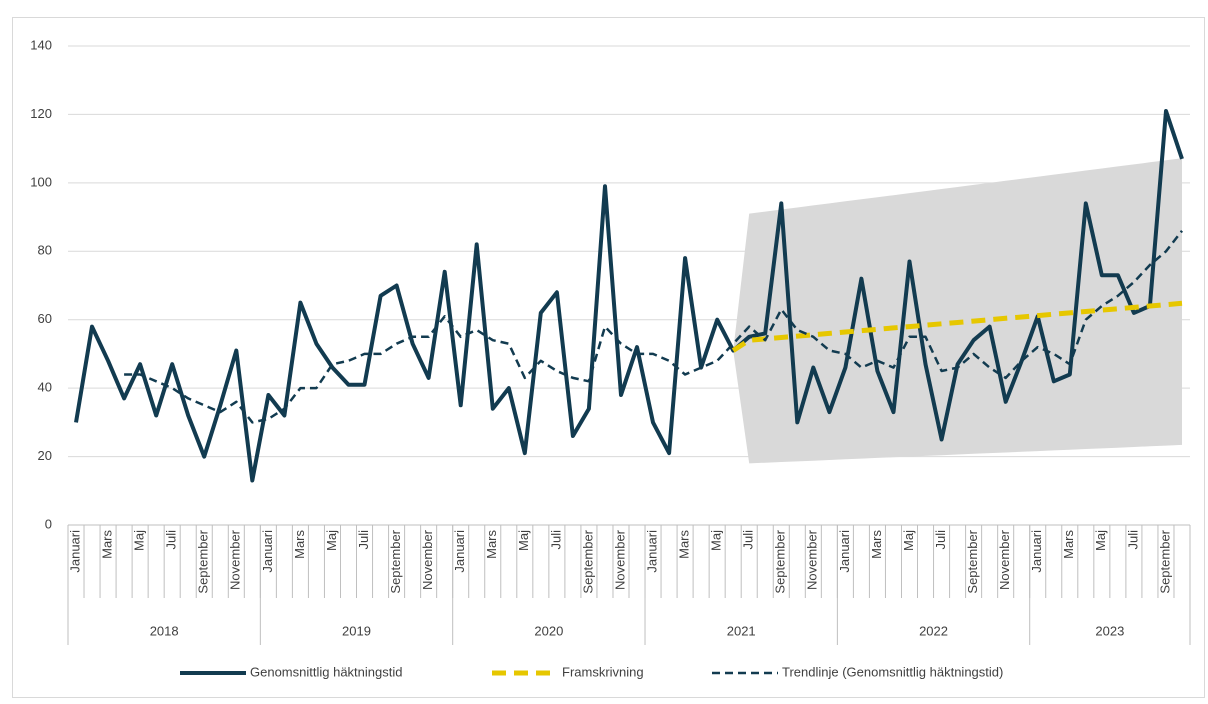  What do you see at coordinates (48, 523) in the screenshot?
I see `y-tick-label: 0` at bounding box center [48, 523].